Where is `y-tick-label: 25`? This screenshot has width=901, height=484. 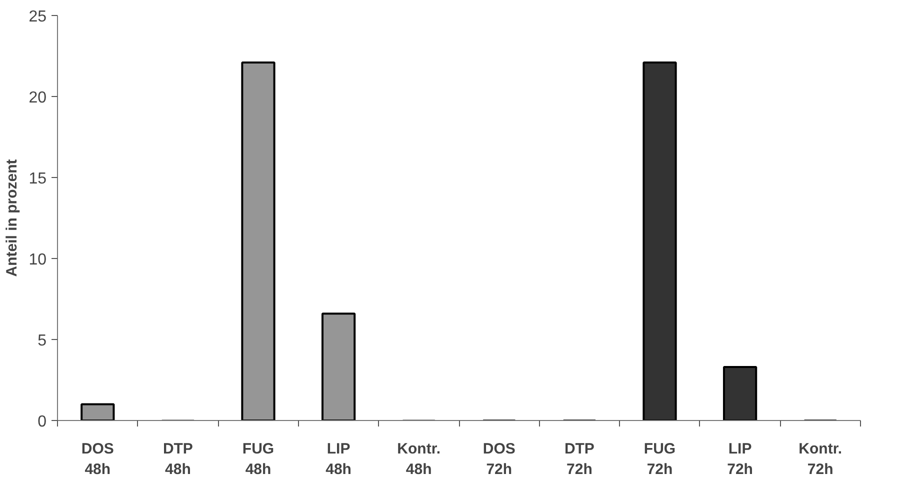 y-tick-label: 25 is located at coordinates (37, 17).